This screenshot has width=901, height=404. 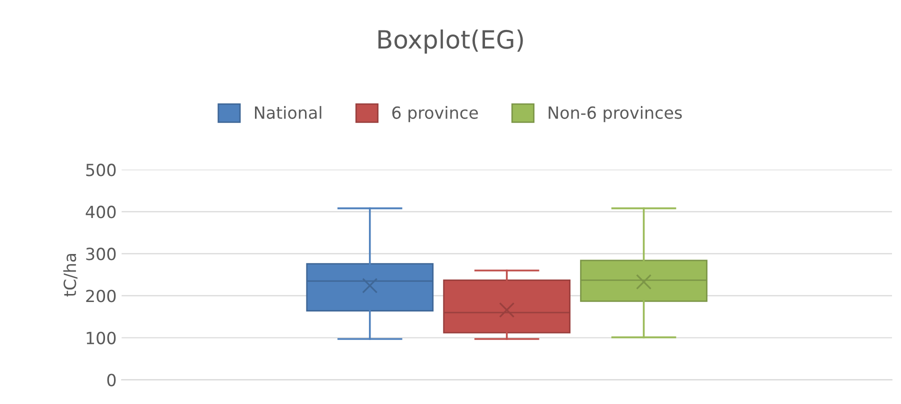 I want to click on legend-label: 6 province, so click(x=435, y=114).